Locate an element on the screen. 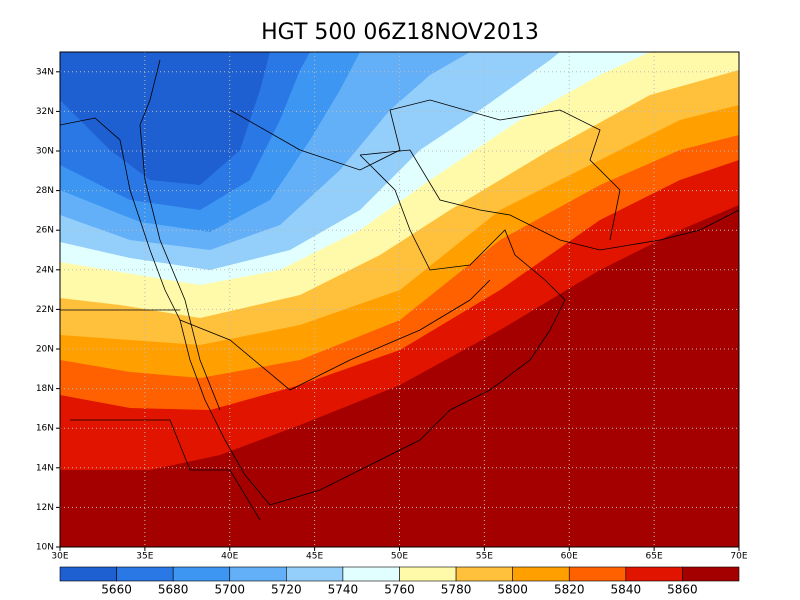 The width and height of the screenshot is (800, 600). x-tick-label: 70E is located at coordinates (738, 557).